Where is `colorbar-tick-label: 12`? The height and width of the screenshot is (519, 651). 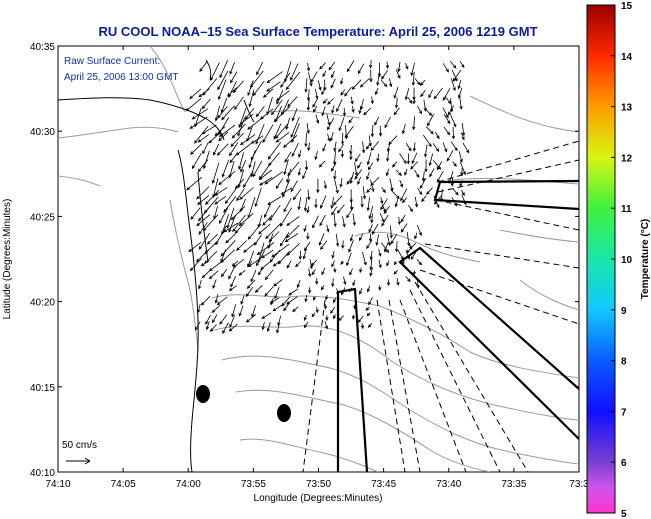 colorbar-tick-label: 12 is located at coordinates (627, 158).